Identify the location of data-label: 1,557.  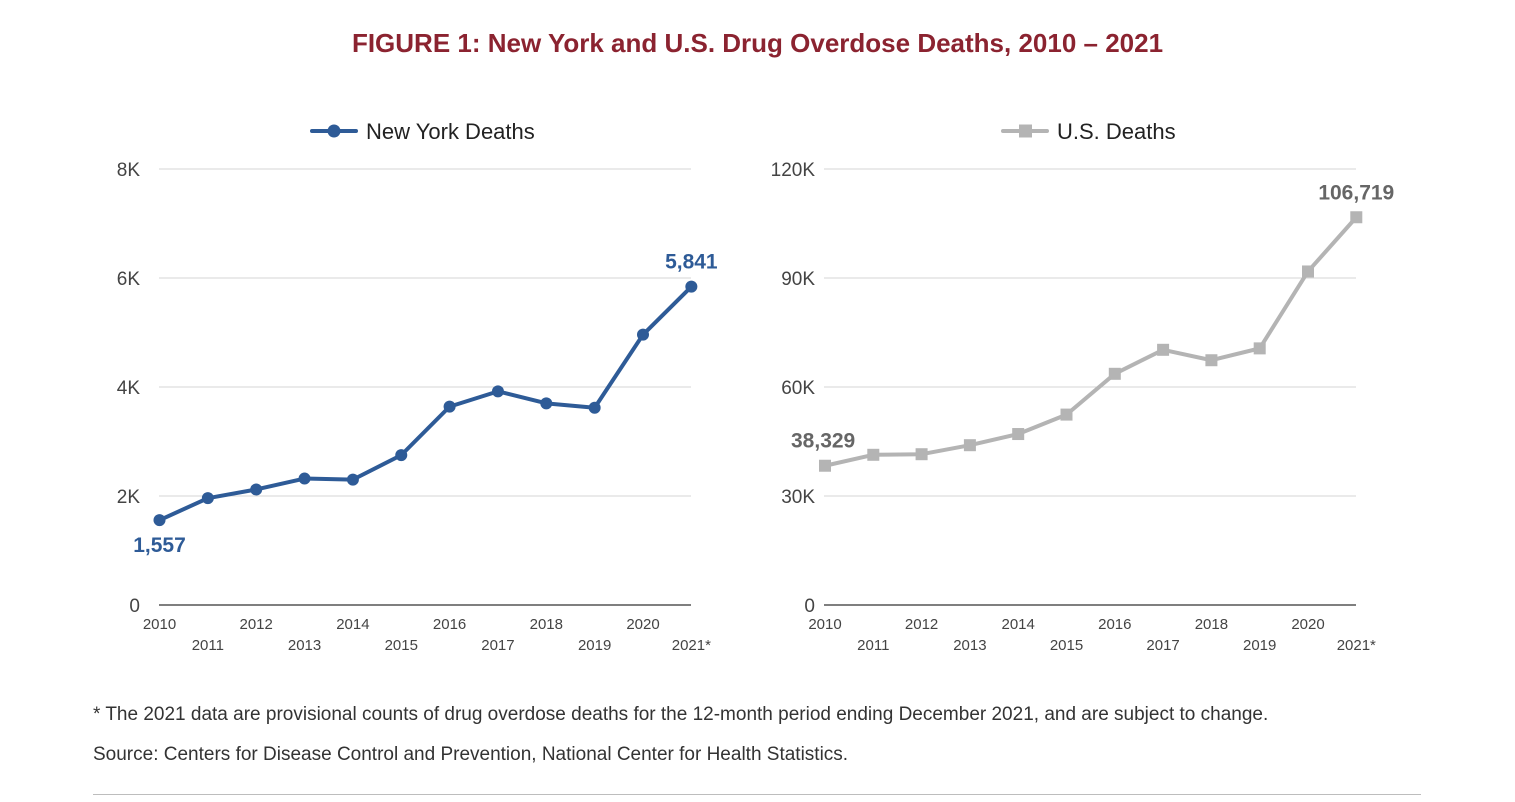
(159, 545).